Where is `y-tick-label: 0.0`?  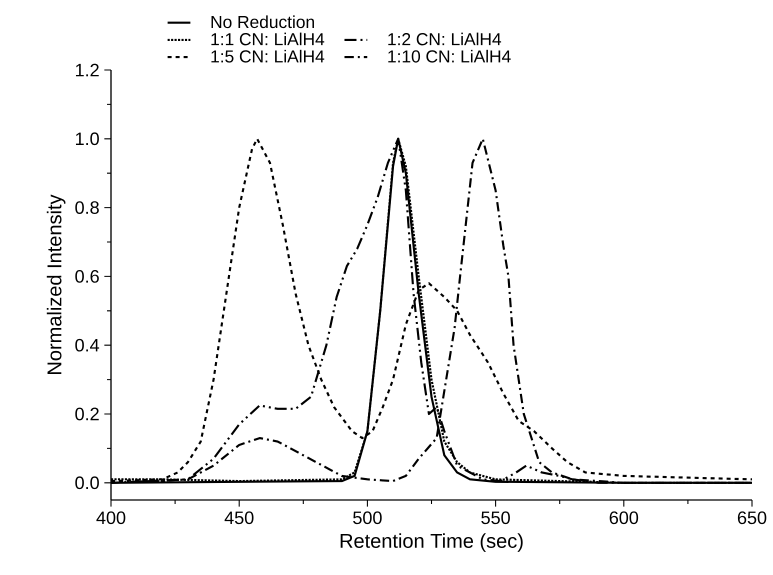 y-tick-label: 0.0 is located at coordinates (87, 483).